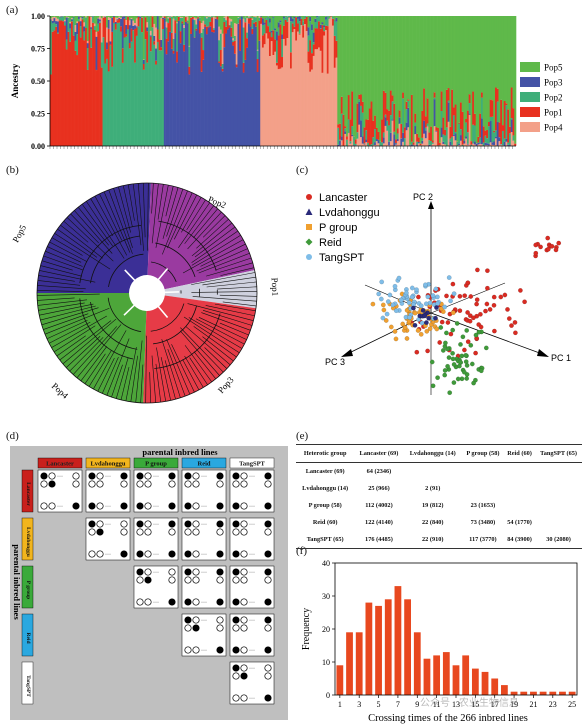 Image resolution: width=587 pixels, height=725 pixels. What do you see at coordinates (60, 463) in the screenshot?
I see `column-header` at bounding box center [60, 463].